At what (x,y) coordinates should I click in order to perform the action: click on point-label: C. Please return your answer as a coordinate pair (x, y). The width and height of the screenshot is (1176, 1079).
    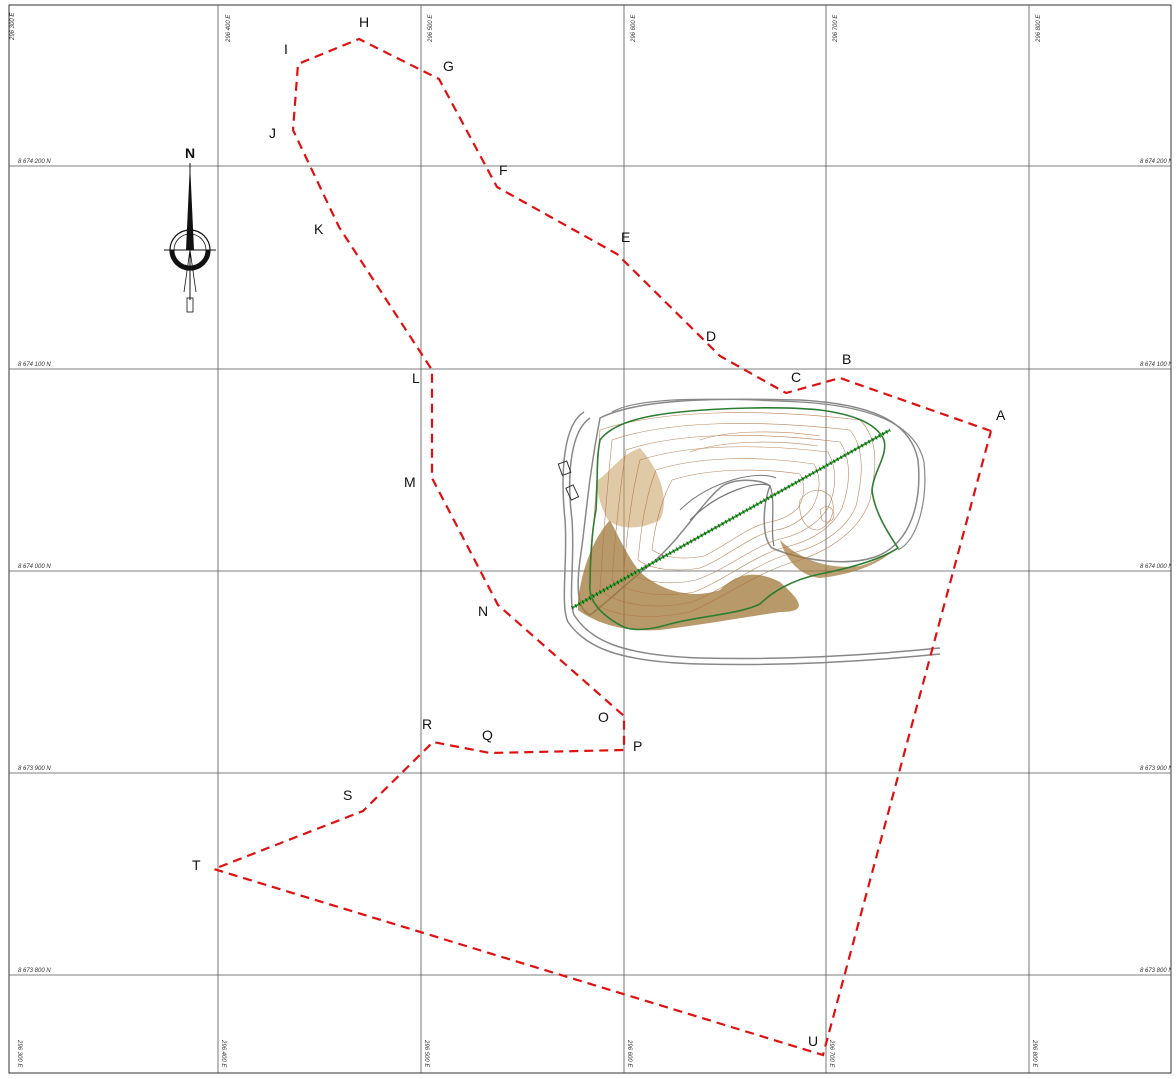
    Looking at the image, I should click on (796, 377).